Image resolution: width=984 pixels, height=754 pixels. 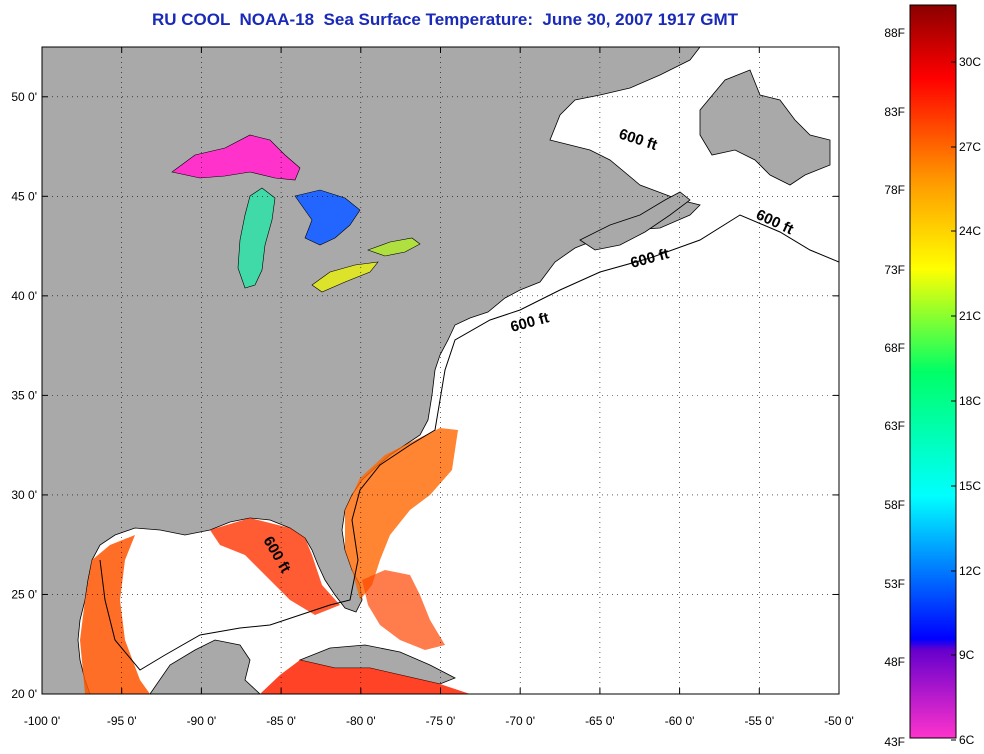 What do you see at coordinates (970, 231) in the screenshot?
I see `colorbar-c-label: 24C` at bounding box center [970, 231].